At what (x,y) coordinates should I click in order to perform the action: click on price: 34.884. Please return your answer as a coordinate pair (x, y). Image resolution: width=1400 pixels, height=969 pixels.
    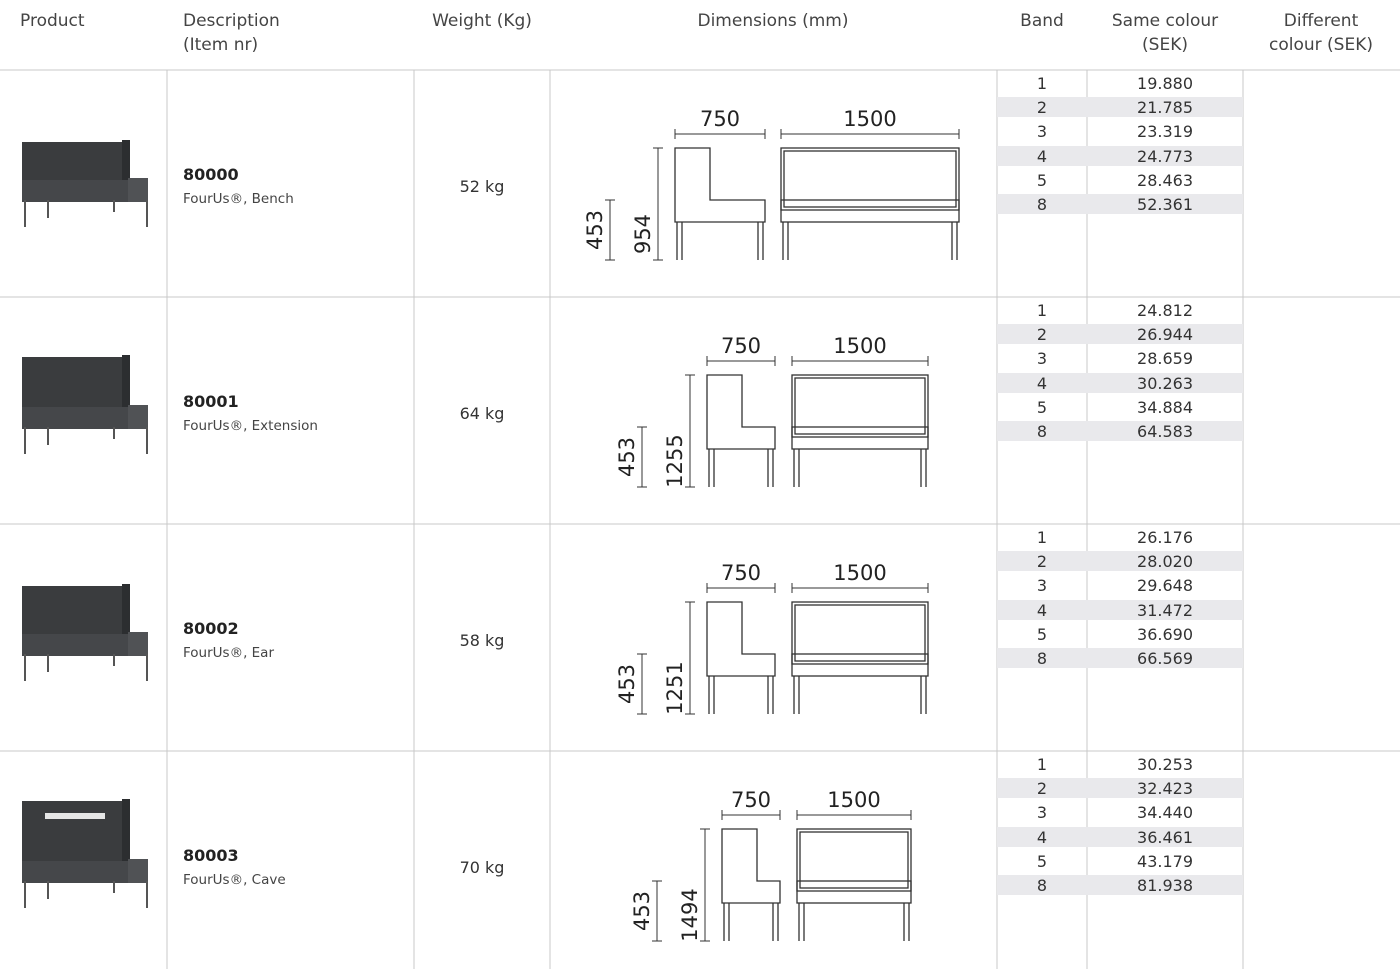
    Looking at the image, I should click on (1165, 407).